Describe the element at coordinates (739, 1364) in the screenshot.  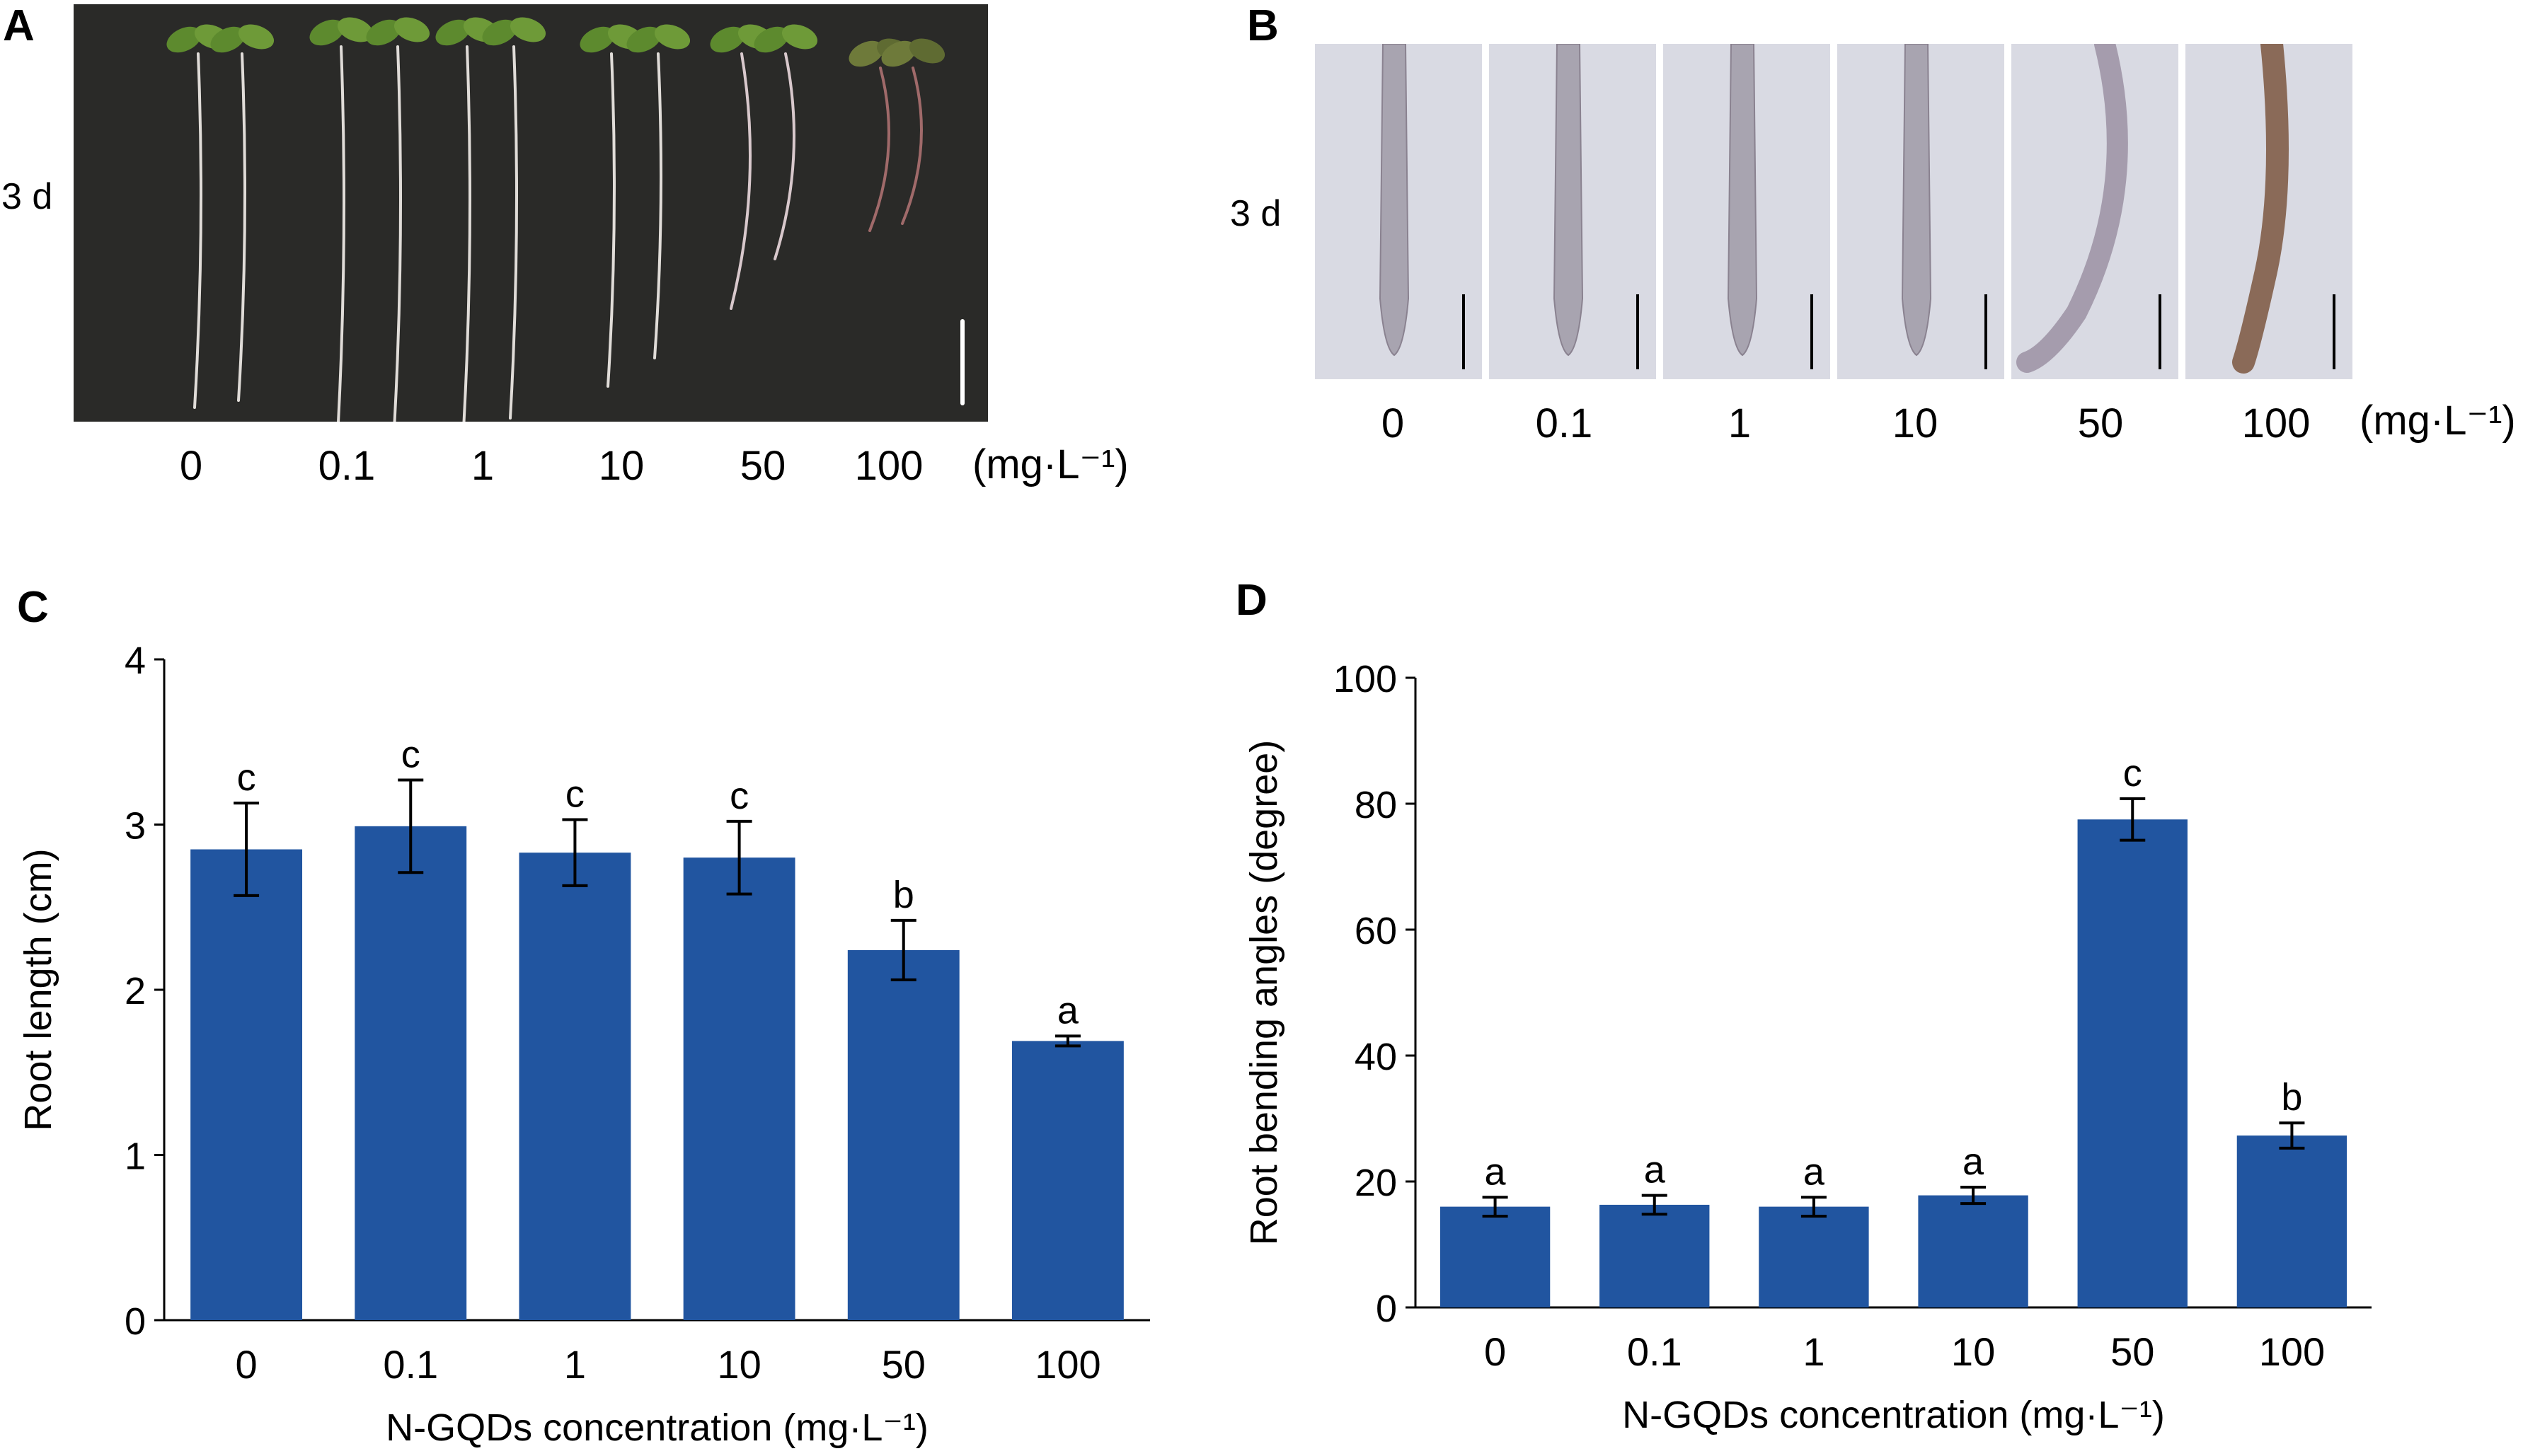
I see `x-tick-label: 10` at that location.